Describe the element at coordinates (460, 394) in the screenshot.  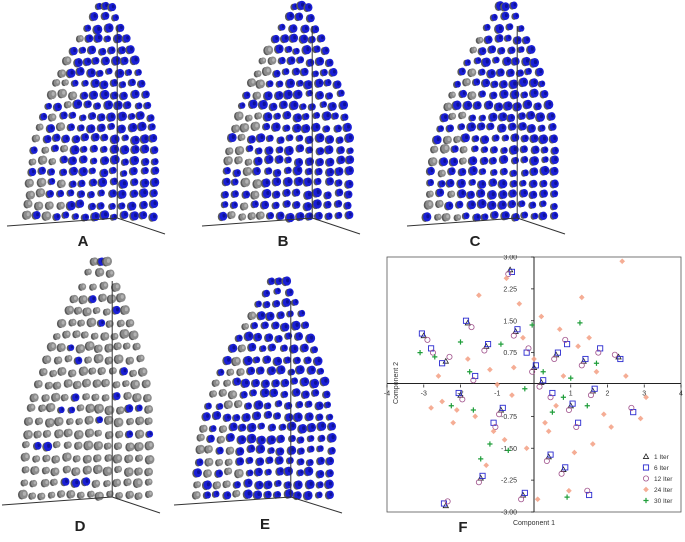
I see `x-tick-label: -2` at that location.